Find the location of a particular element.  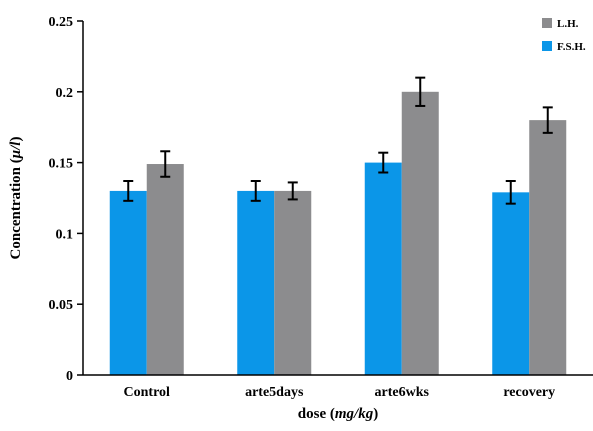

bar-lh-recovery is located at coordinates (548, 248).